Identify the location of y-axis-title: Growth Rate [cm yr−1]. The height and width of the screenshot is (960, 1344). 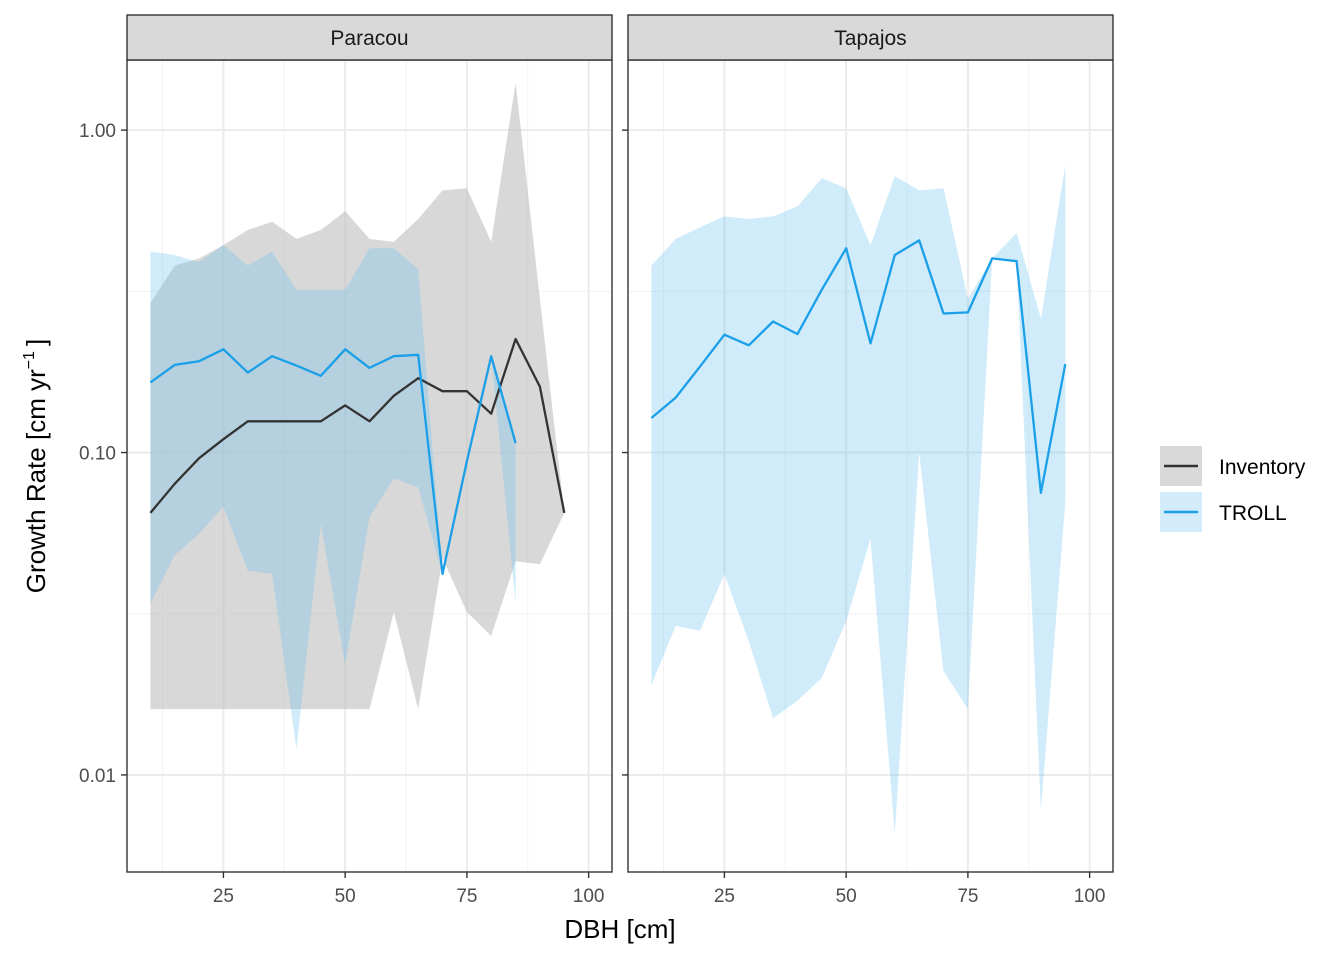
(36, 466).